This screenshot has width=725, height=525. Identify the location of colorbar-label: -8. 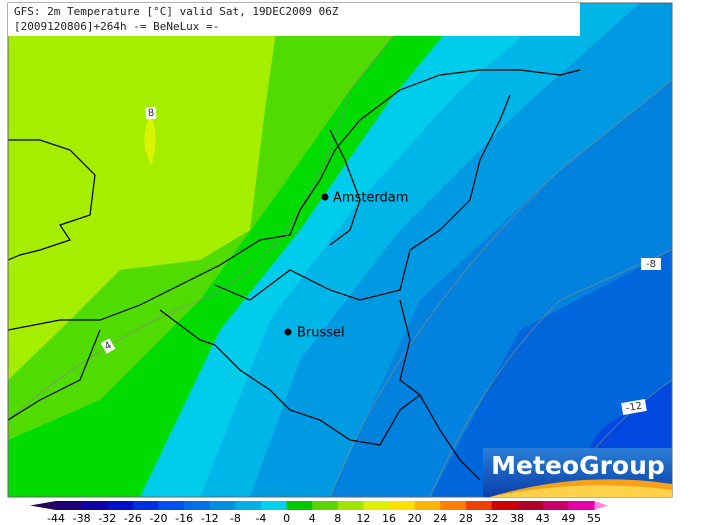
(235, 518).